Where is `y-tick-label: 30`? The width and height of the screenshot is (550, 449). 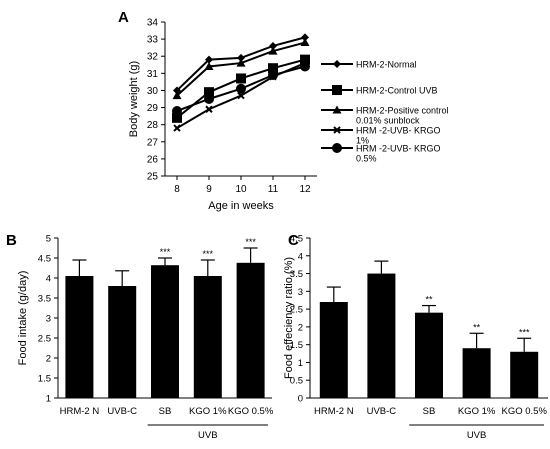 y-tick-label: 30 is located at coordinates (153, 91).